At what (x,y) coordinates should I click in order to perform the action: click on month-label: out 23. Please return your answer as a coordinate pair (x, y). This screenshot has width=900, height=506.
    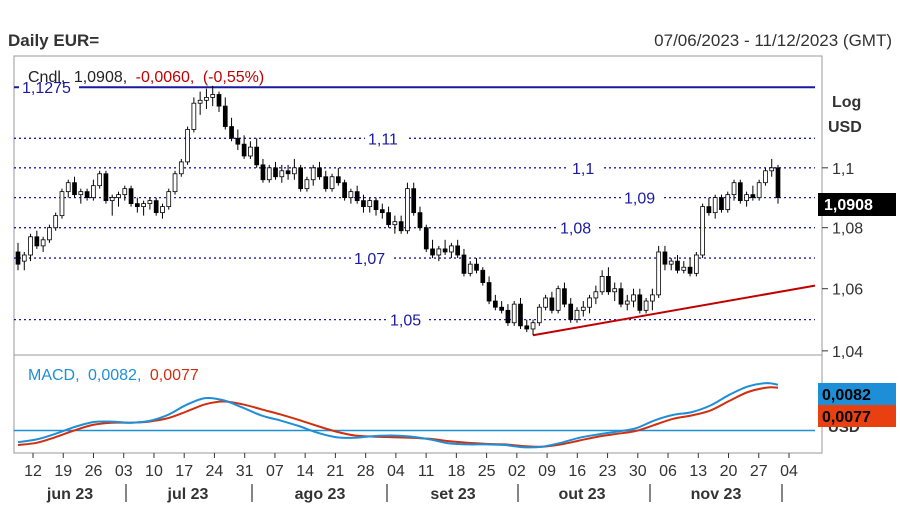
    Looking at the image, I should click on (581, 494).